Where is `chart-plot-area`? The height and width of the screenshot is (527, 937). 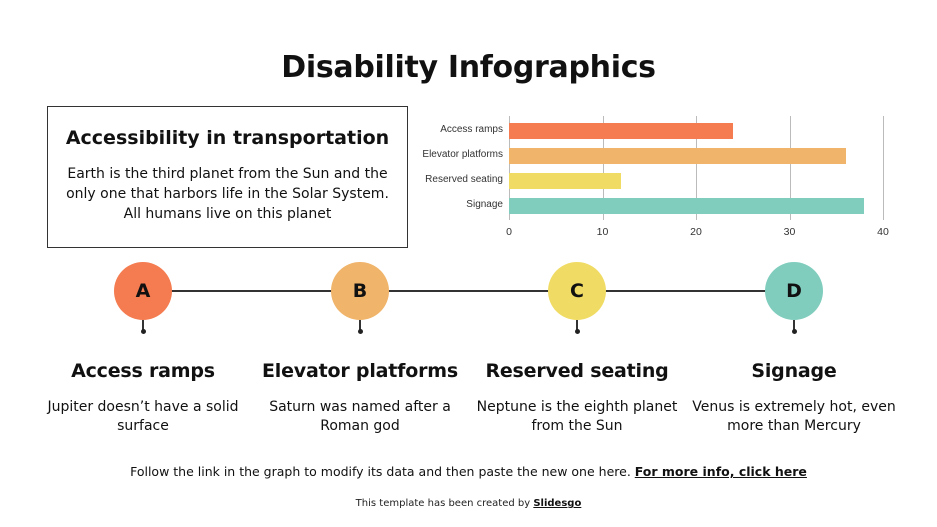 chart-plot-area is located at coordinates (696, 168).